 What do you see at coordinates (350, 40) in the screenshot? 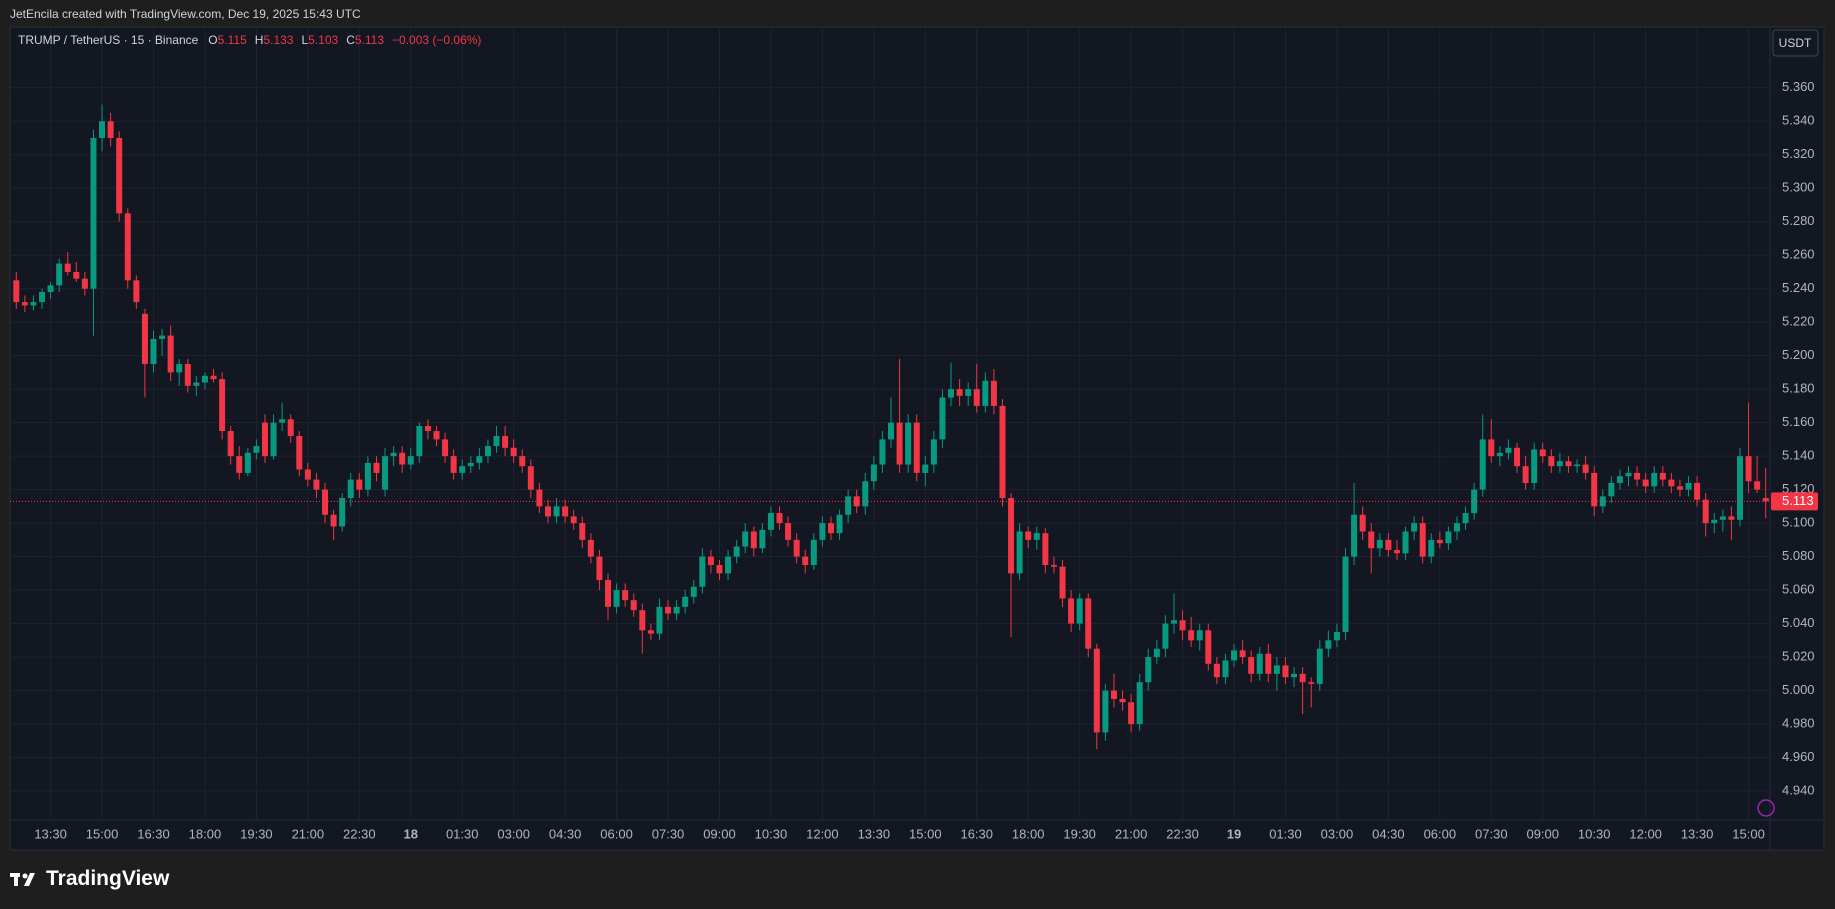
I see `ohlc-label: C` at bounding box center [350, 40].